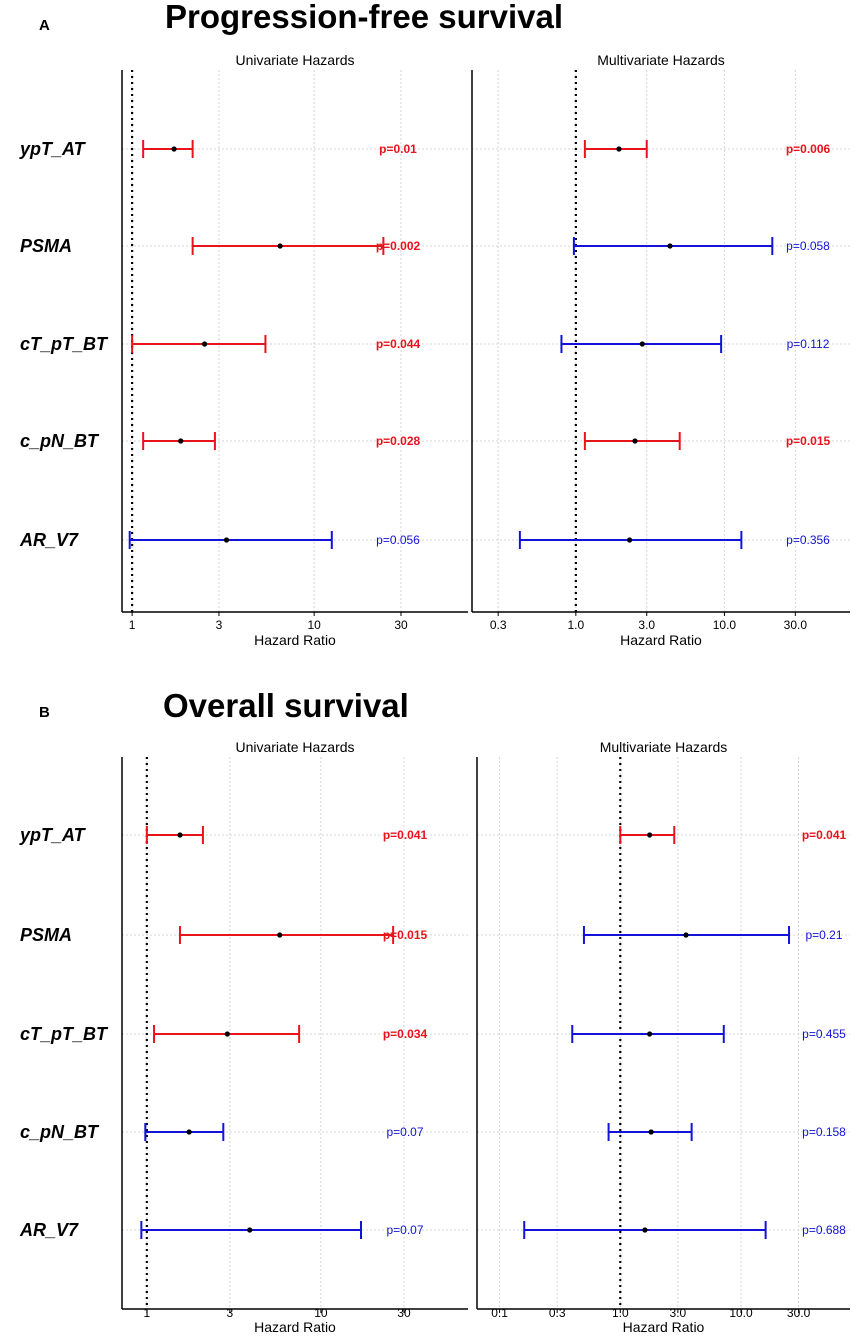 Image resolution: width=863 pixels, height=1339 pixels. Describe the element at coordinates (398, 149) in the screenshot. I see `p-value-label: p=0.01` at that location.